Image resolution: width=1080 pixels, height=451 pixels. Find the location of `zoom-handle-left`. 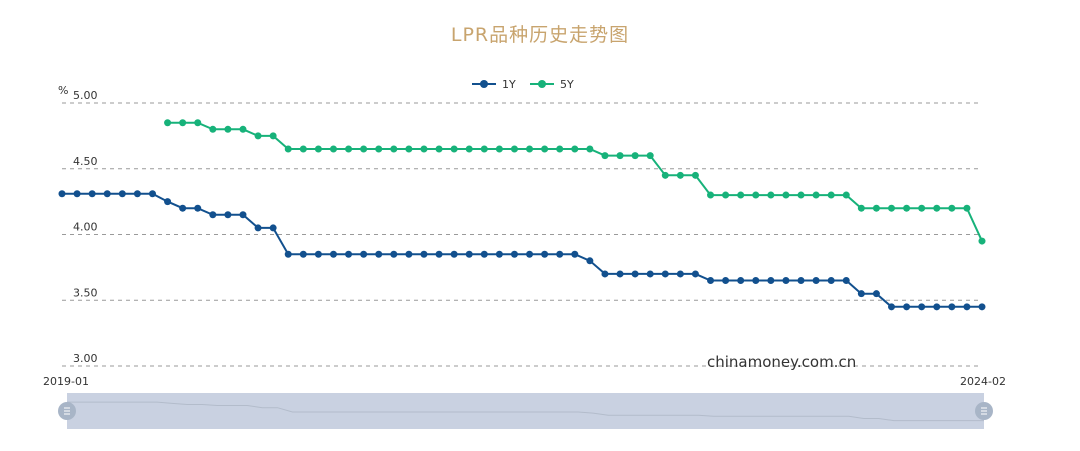

zoom-handle-left is located at coordinates (67, 411).